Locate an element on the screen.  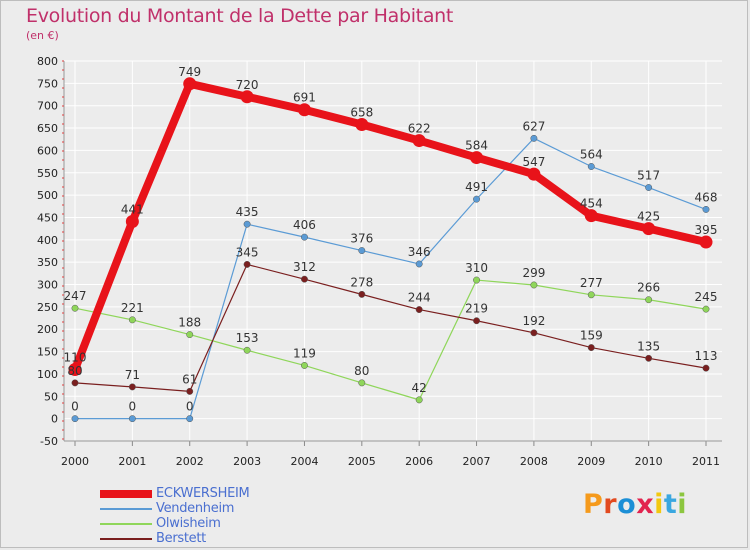
data-label: 749 is located at coordinates (189, 72).